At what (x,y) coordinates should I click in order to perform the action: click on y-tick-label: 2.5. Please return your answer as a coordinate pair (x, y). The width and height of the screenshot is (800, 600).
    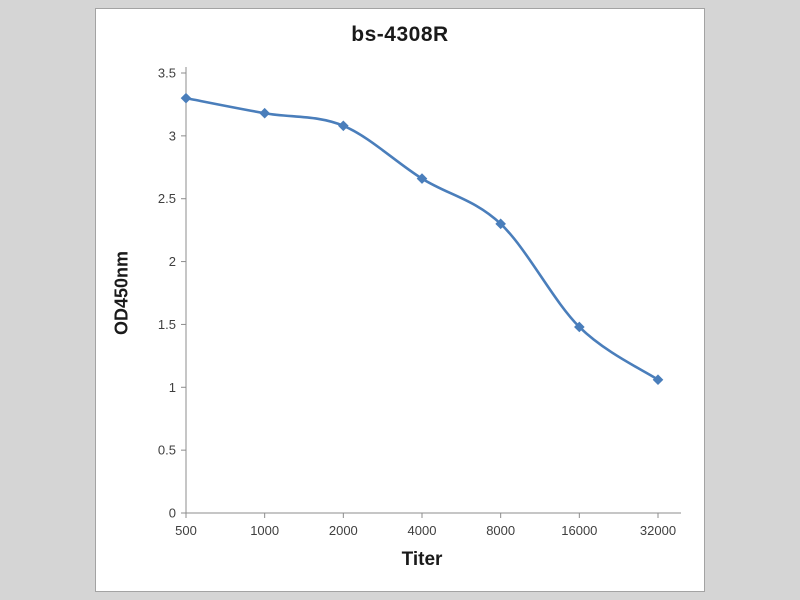
    Looking at the image, I should click on (167, 198).